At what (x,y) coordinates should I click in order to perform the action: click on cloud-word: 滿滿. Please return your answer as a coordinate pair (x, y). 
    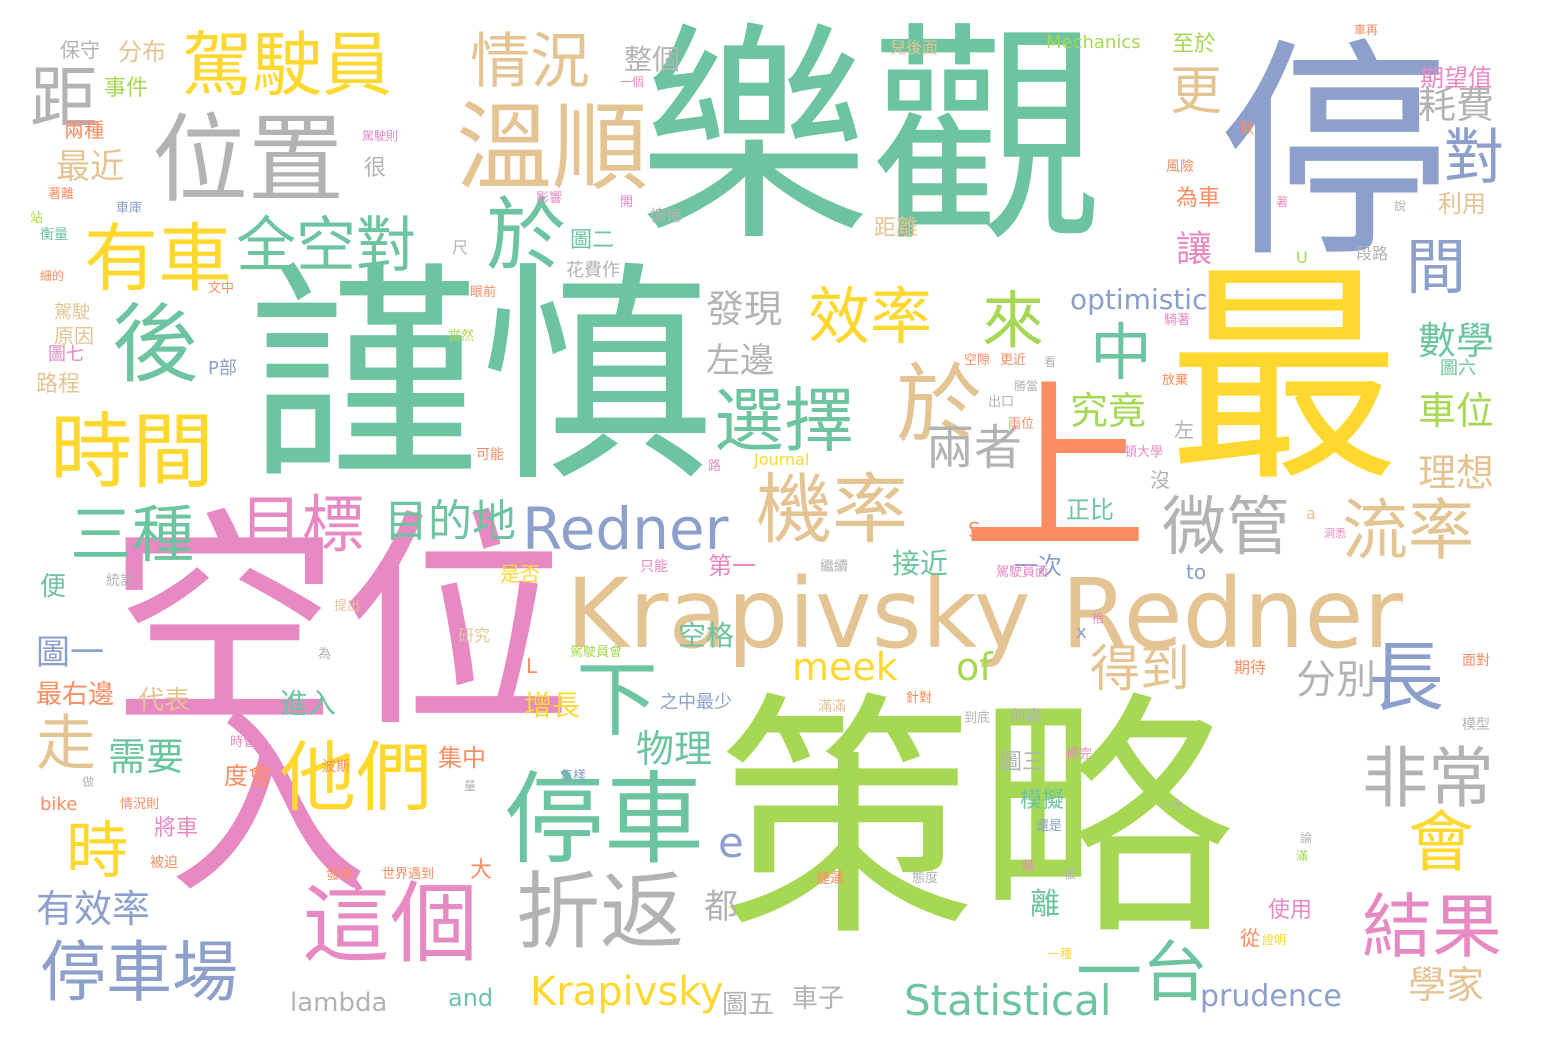
    Looking at the image, I should click on (832, 707).